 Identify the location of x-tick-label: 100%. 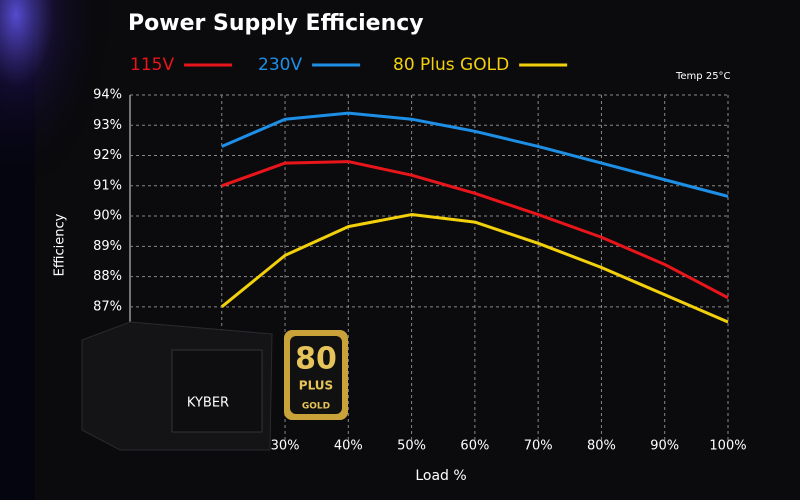
(727, 446).